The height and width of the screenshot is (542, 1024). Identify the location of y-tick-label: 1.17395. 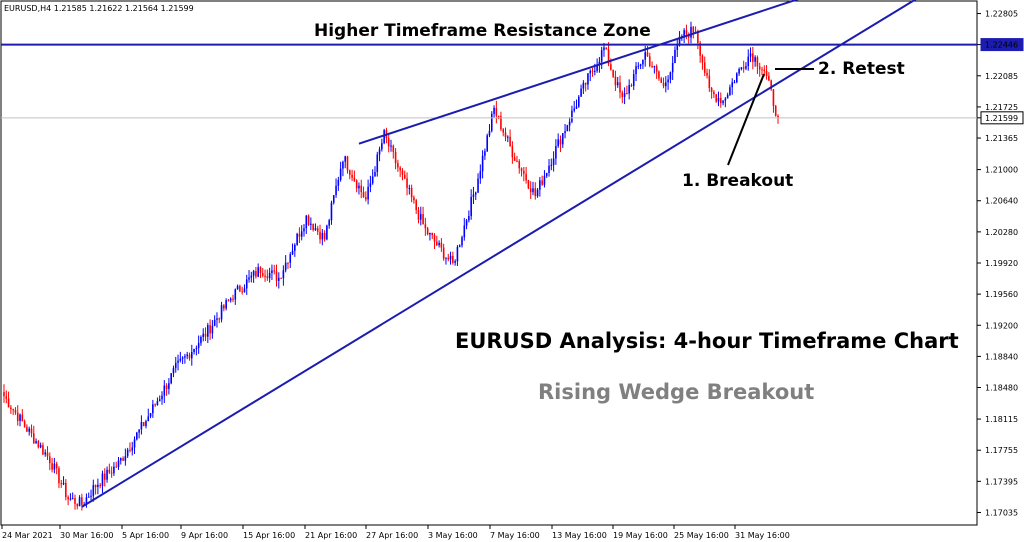
(1001, 481).